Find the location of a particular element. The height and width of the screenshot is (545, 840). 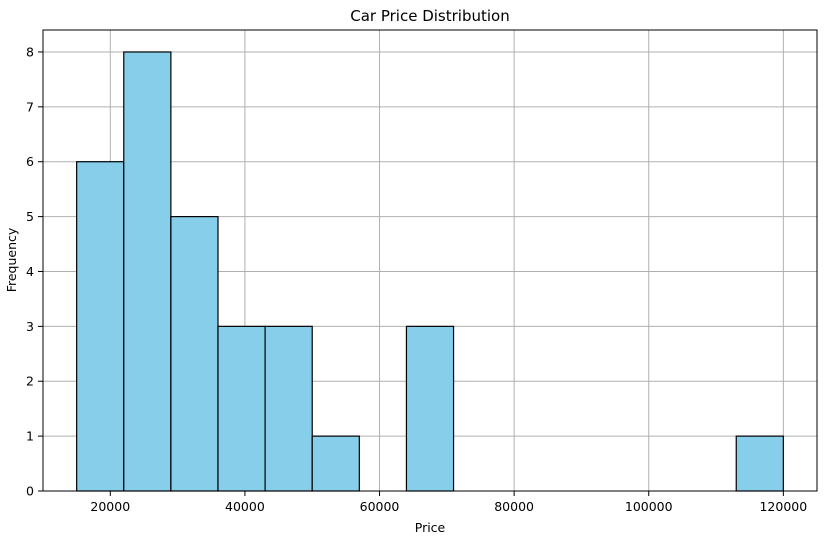

y-tick-label: 2 is located at coordinates (30, 381).